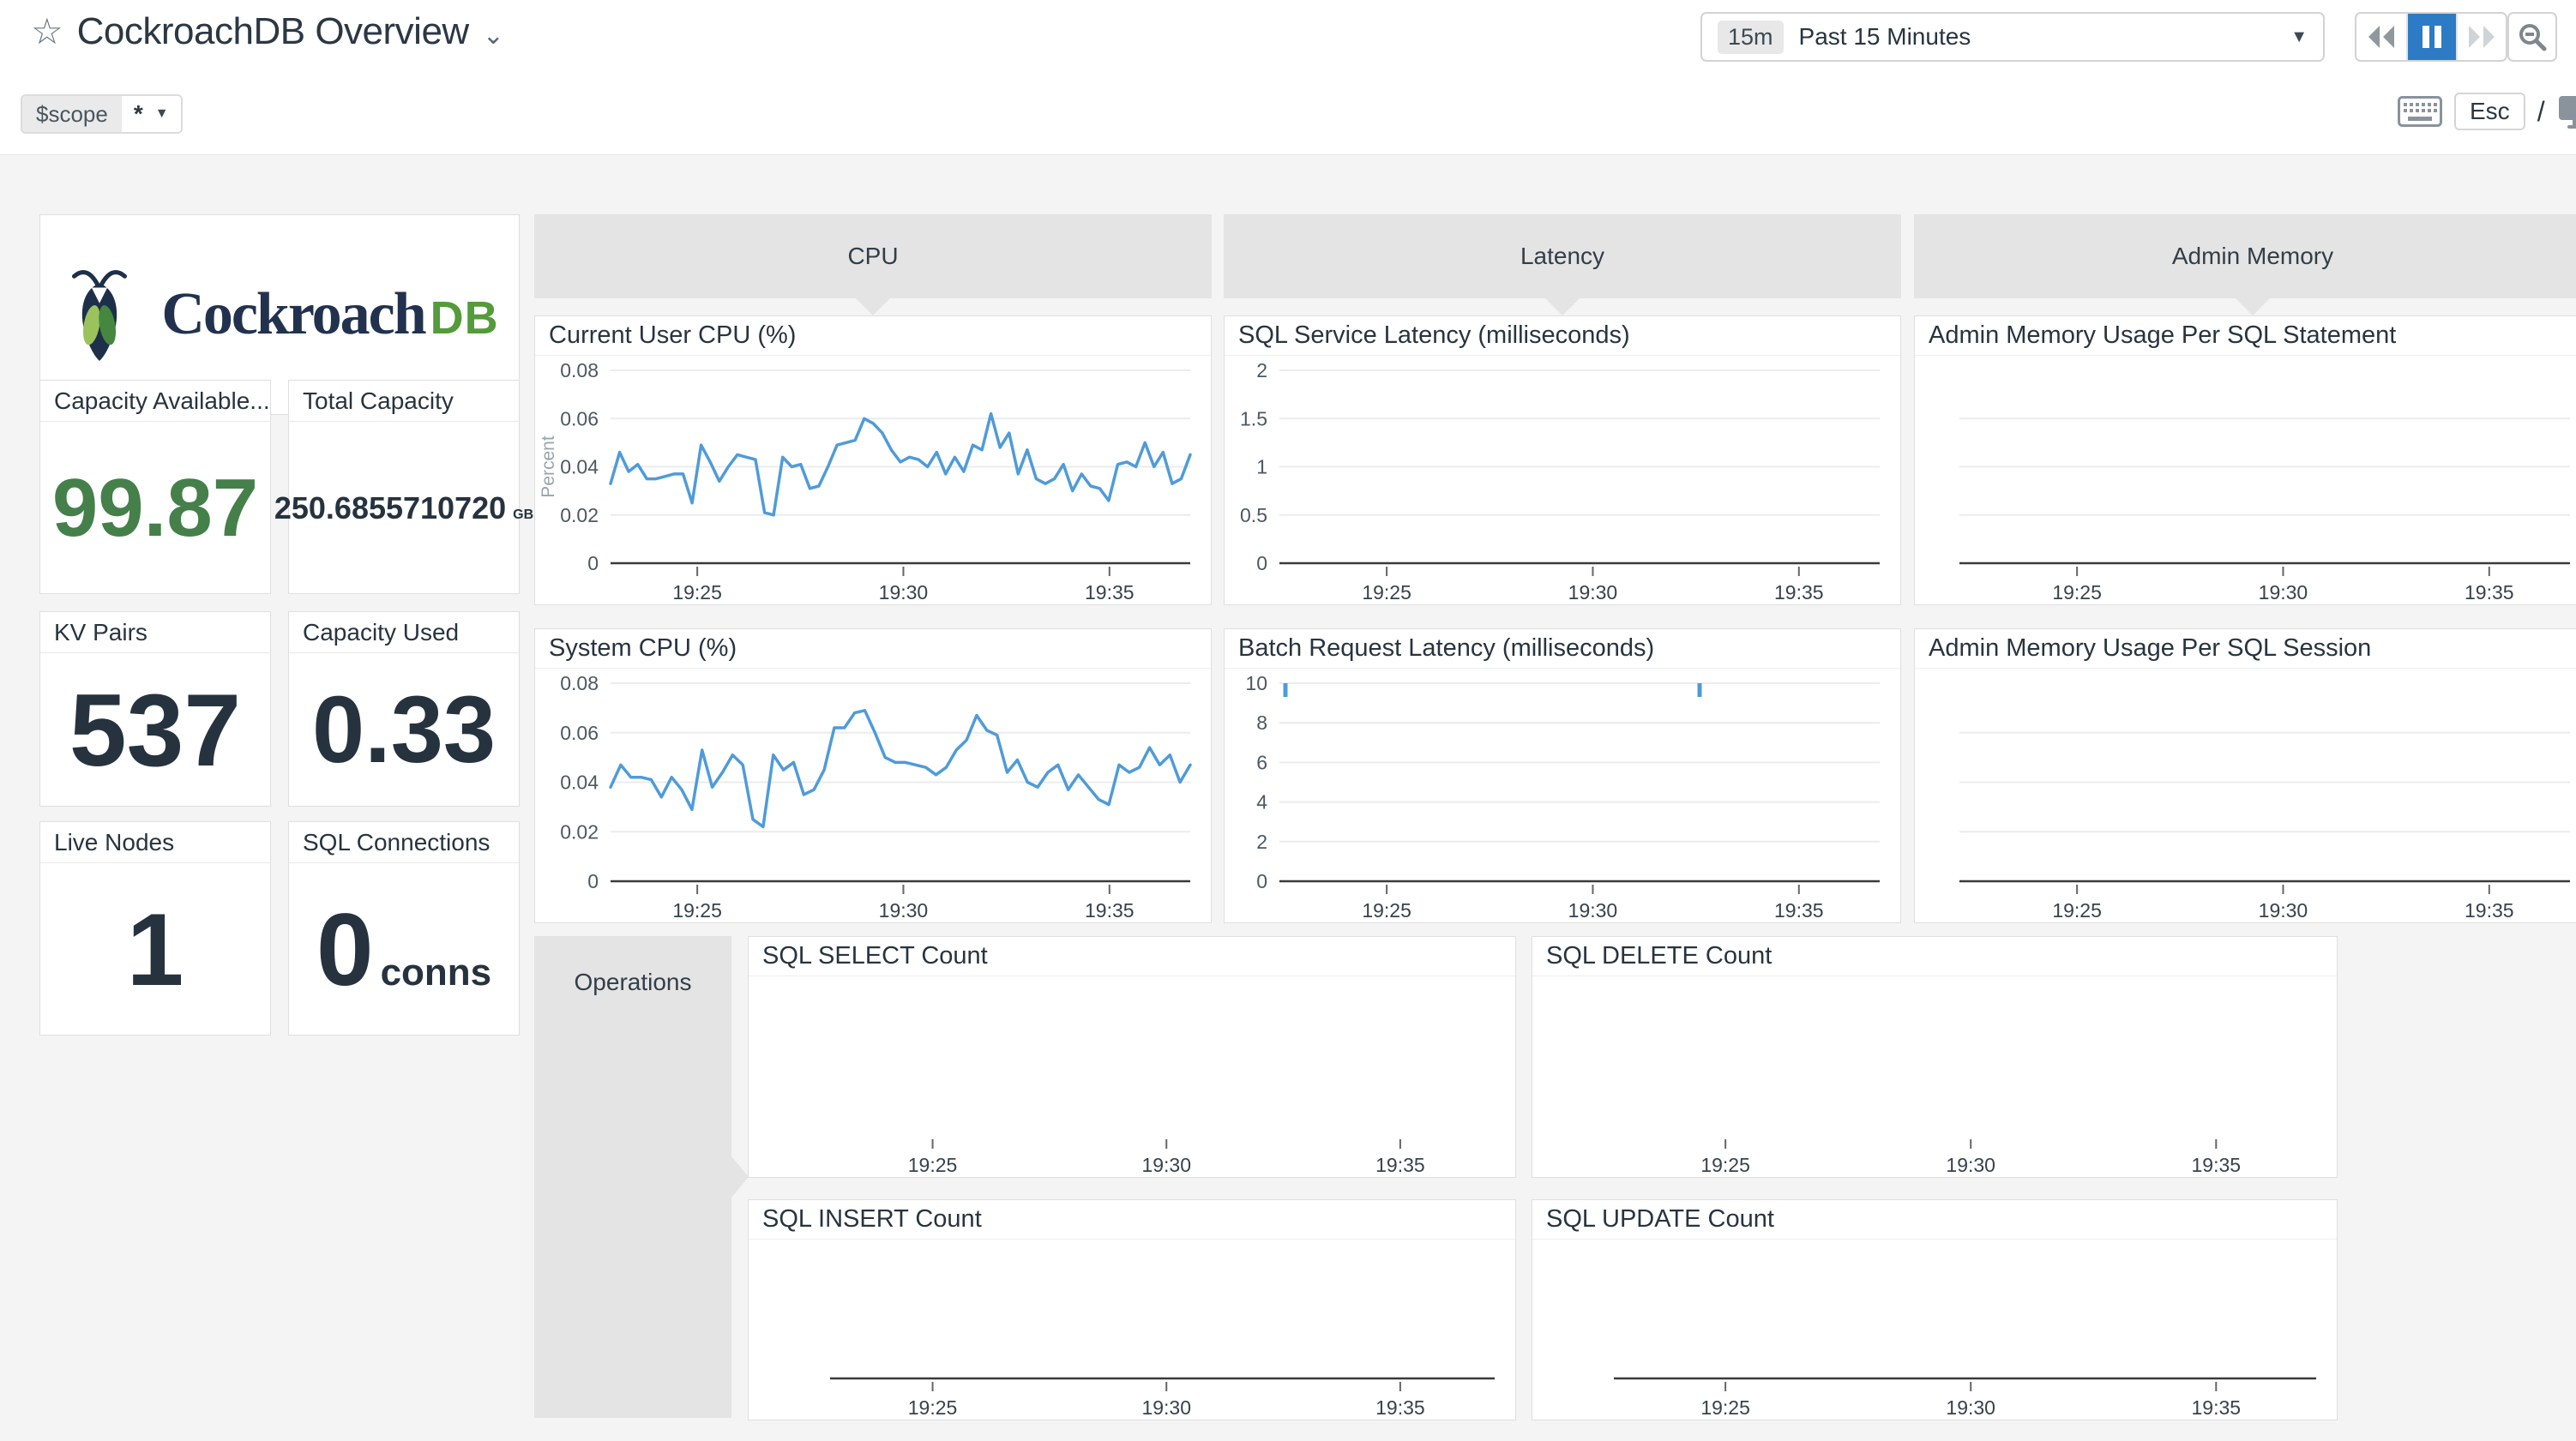 This screenshot has width=2576, height=1441. I want to click on group-header-latency: Latency, so click(1562, 264).